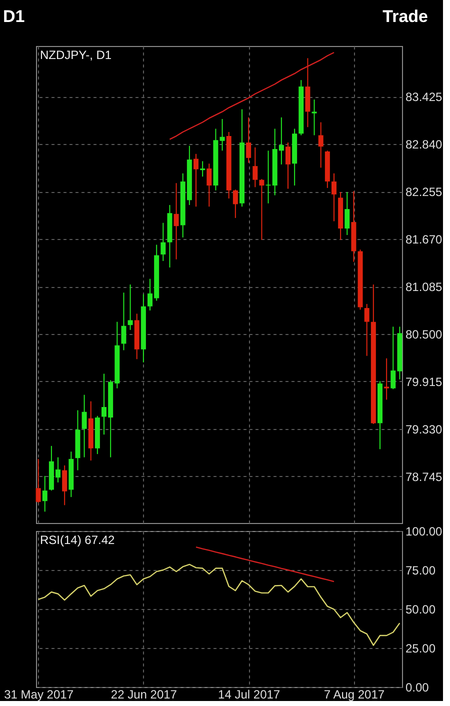  Describe the element at coordinates (418, 687) in the screenshot. I see `y-tick-label: 0.00` at that location.